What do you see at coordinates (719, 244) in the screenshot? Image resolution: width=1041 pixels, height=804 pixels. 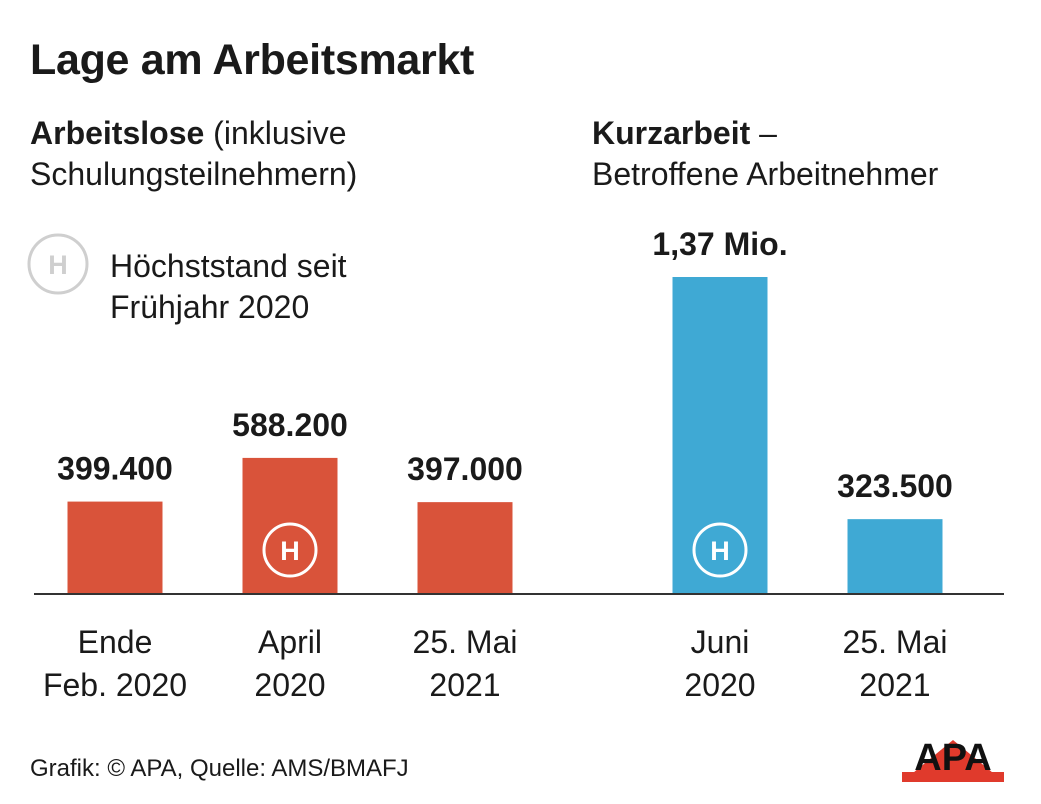 I see `value-label: 1,37 Mio.` at bounding box center [719, 244].